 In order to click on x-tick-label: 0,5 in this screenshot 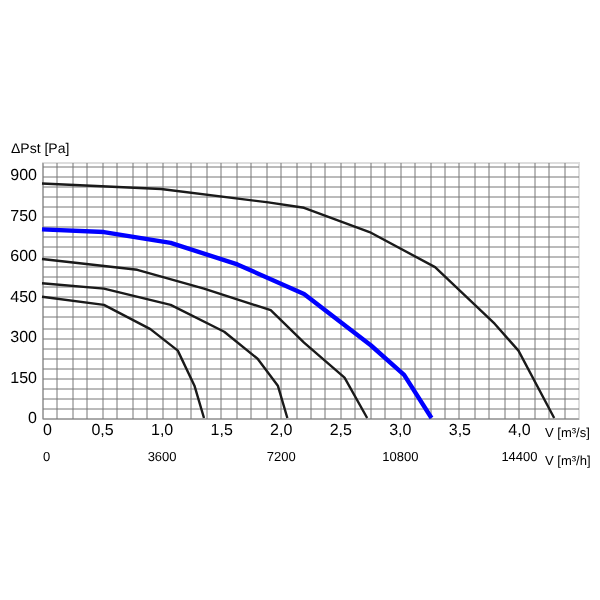, I will do `click(103, 430)`.